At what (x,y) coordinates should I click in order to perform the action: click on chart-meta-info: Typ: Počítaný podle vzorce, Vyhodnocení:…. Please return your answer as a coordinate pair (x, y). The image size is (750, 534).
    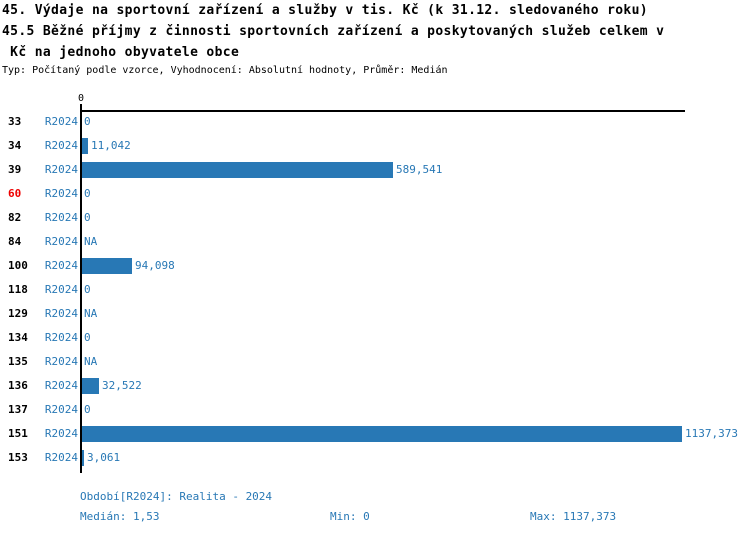
    Looking at the image, I should click on (225, 70).